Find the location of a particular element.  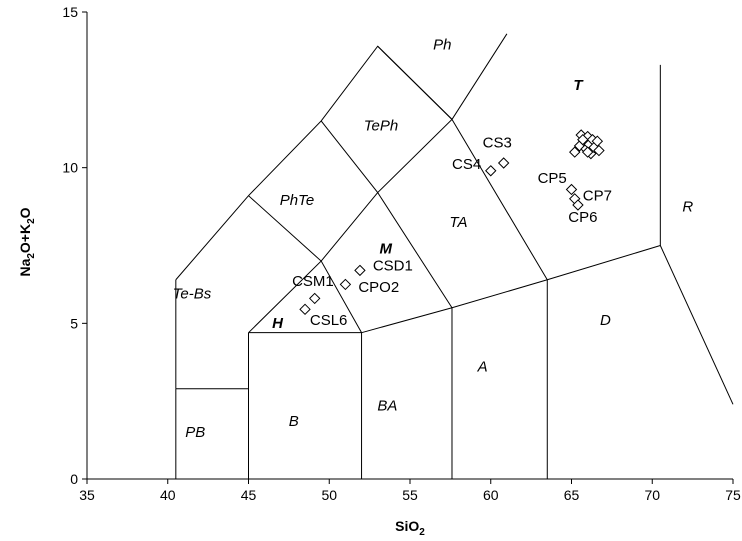

y-axis-title-subscript-1: 2 is located at coordinates (31, 256).